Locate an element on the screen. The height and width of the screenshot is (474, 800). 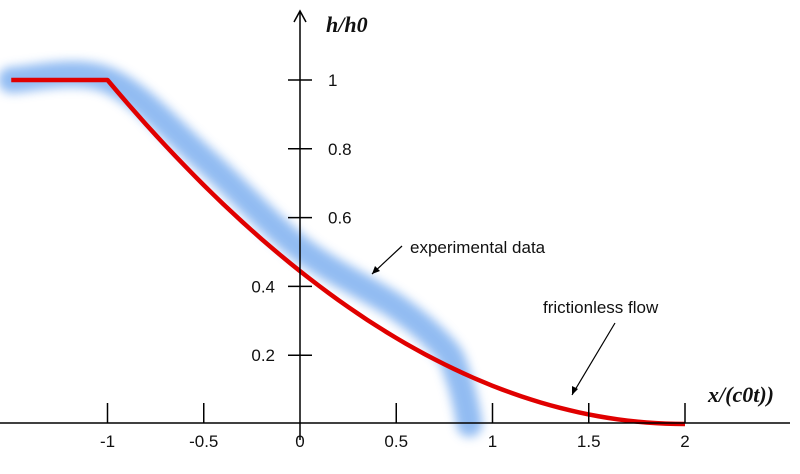
x-tick-label: -1 is located at coordinates (107, 441).